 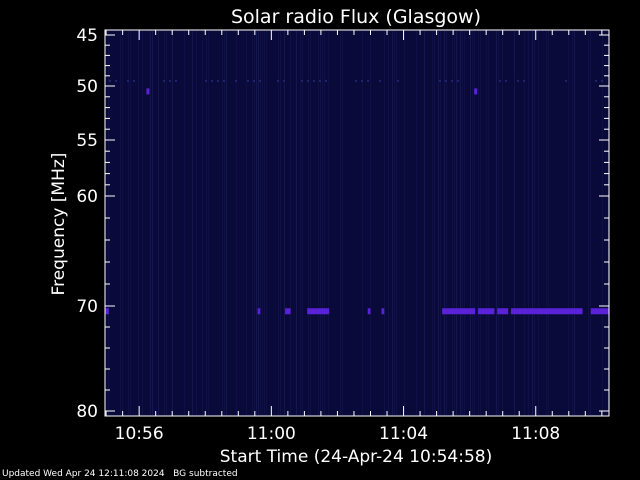 What do you see at coordinates (357, 311) in the screenshot?
I see `emission-band` at bounding box center [357, 311].